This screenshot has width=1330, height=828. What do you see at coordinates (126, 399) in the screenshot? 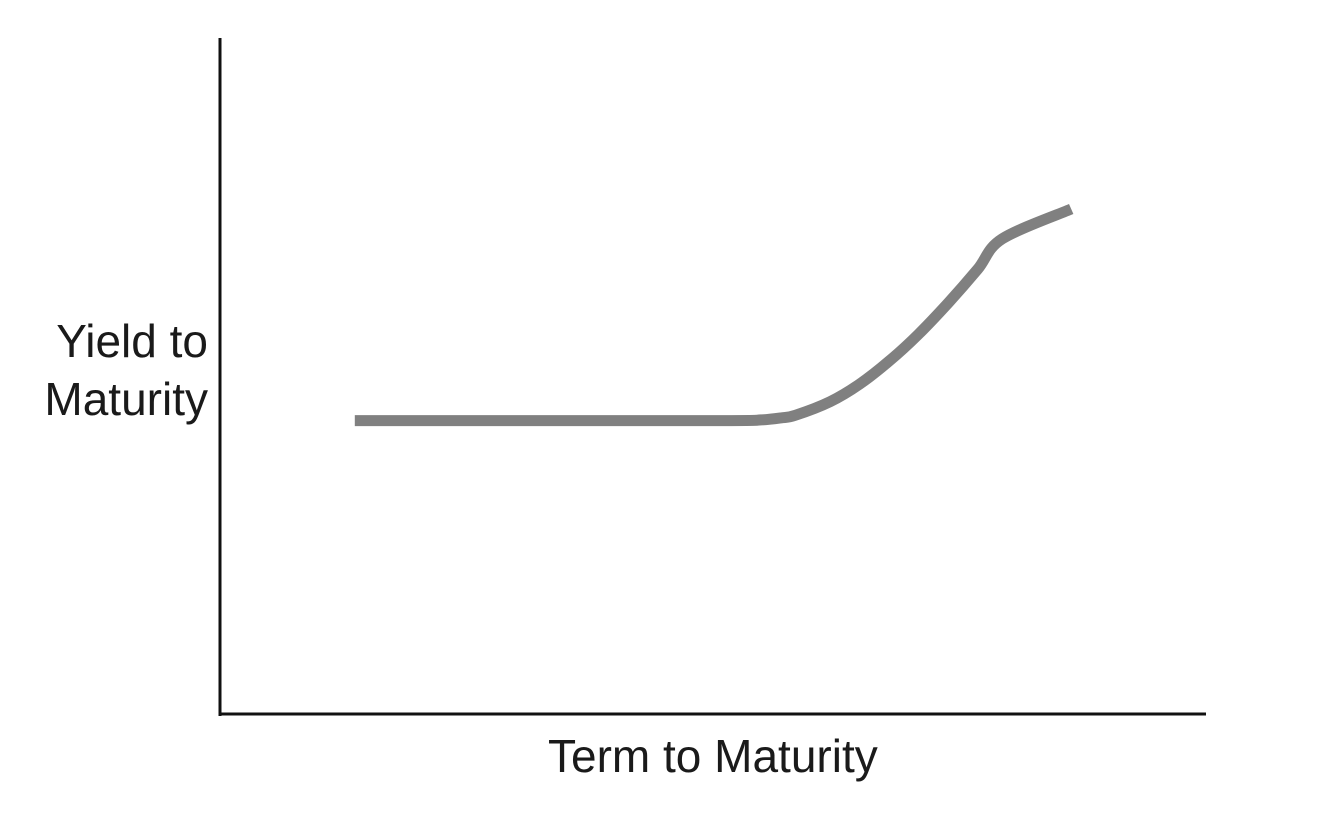
I see `y-axis-label-line-2: Maturity` at bounding box center [126, 399].